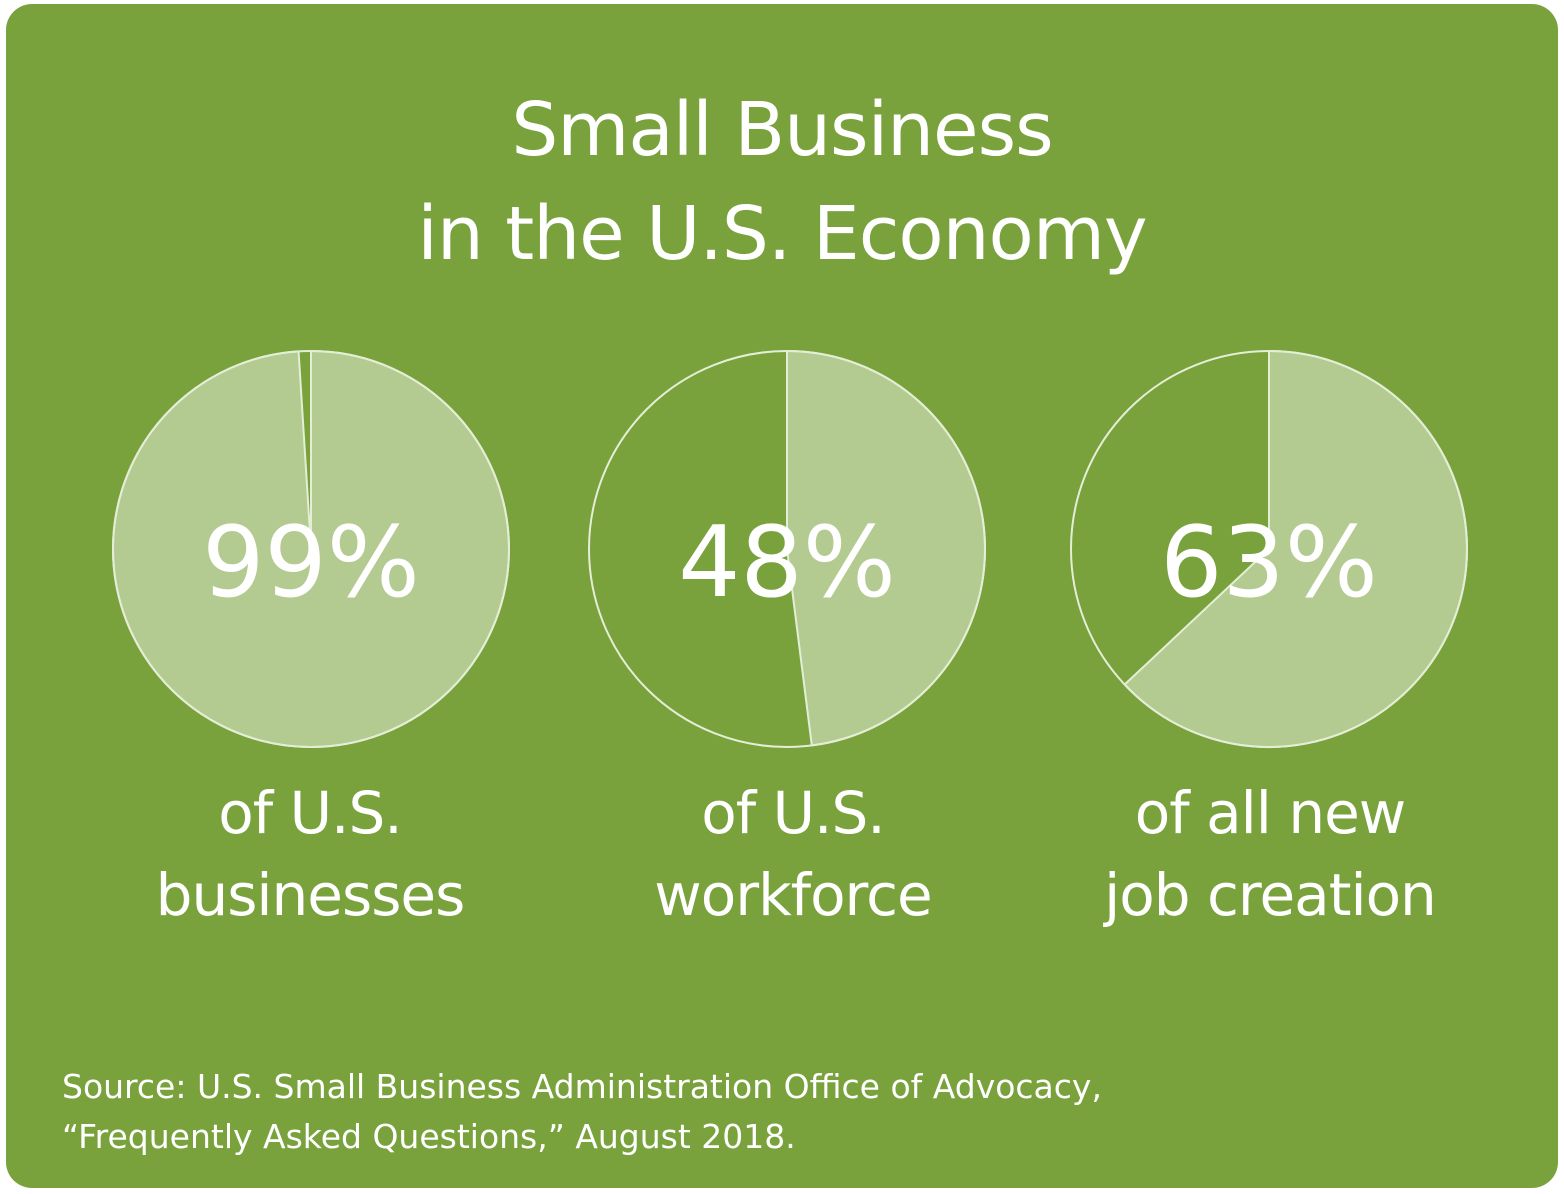  What do you see at coordinates (793, 813) in the screenshot?
I see `caption-workforce-line-1: of U.S.` at bounding box center [793, 813].